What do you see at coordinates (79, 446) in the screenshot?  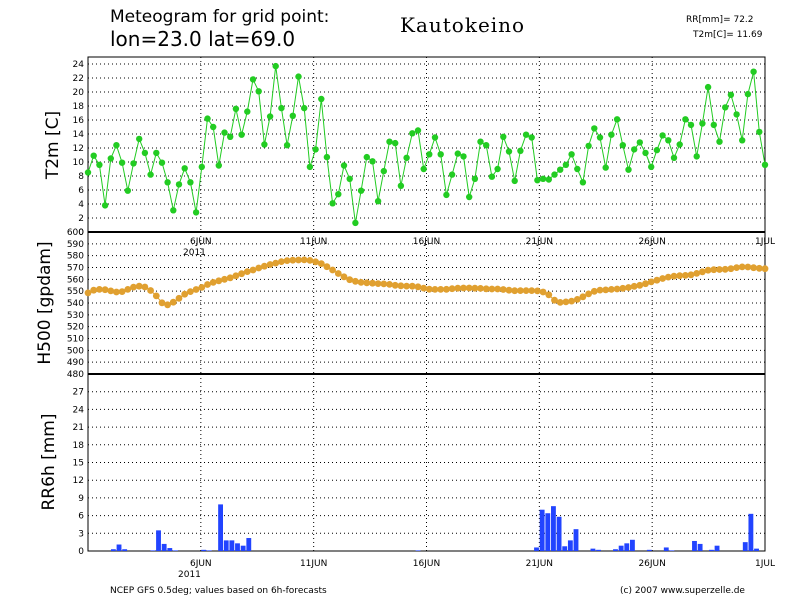 I see `rr6h-ytick-label: 18` at bounding box center [79, 446].